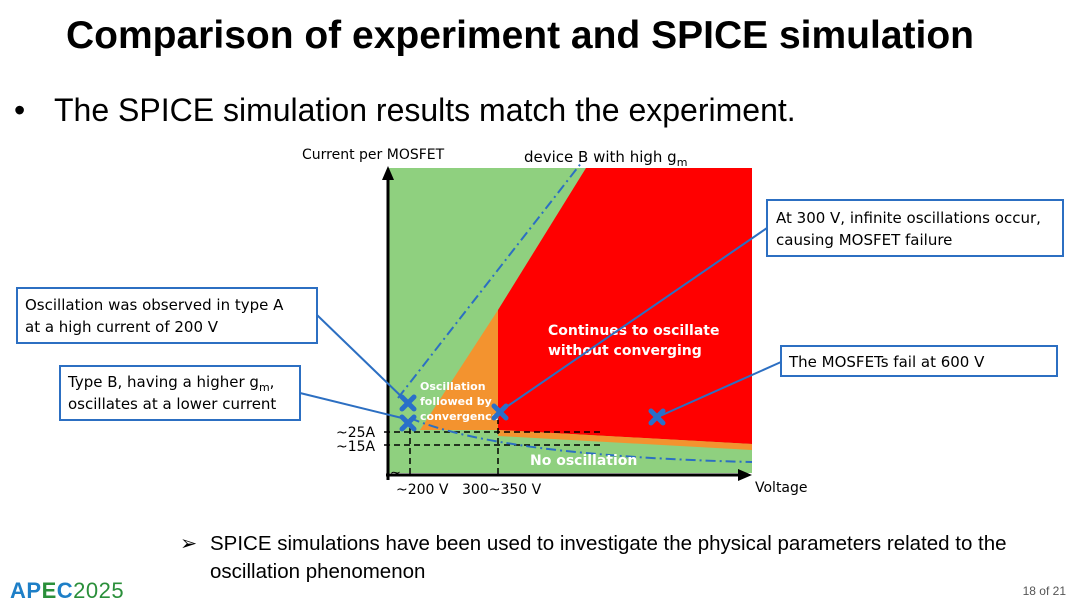  I want to click on callout-600v-box, so click(919, 361).